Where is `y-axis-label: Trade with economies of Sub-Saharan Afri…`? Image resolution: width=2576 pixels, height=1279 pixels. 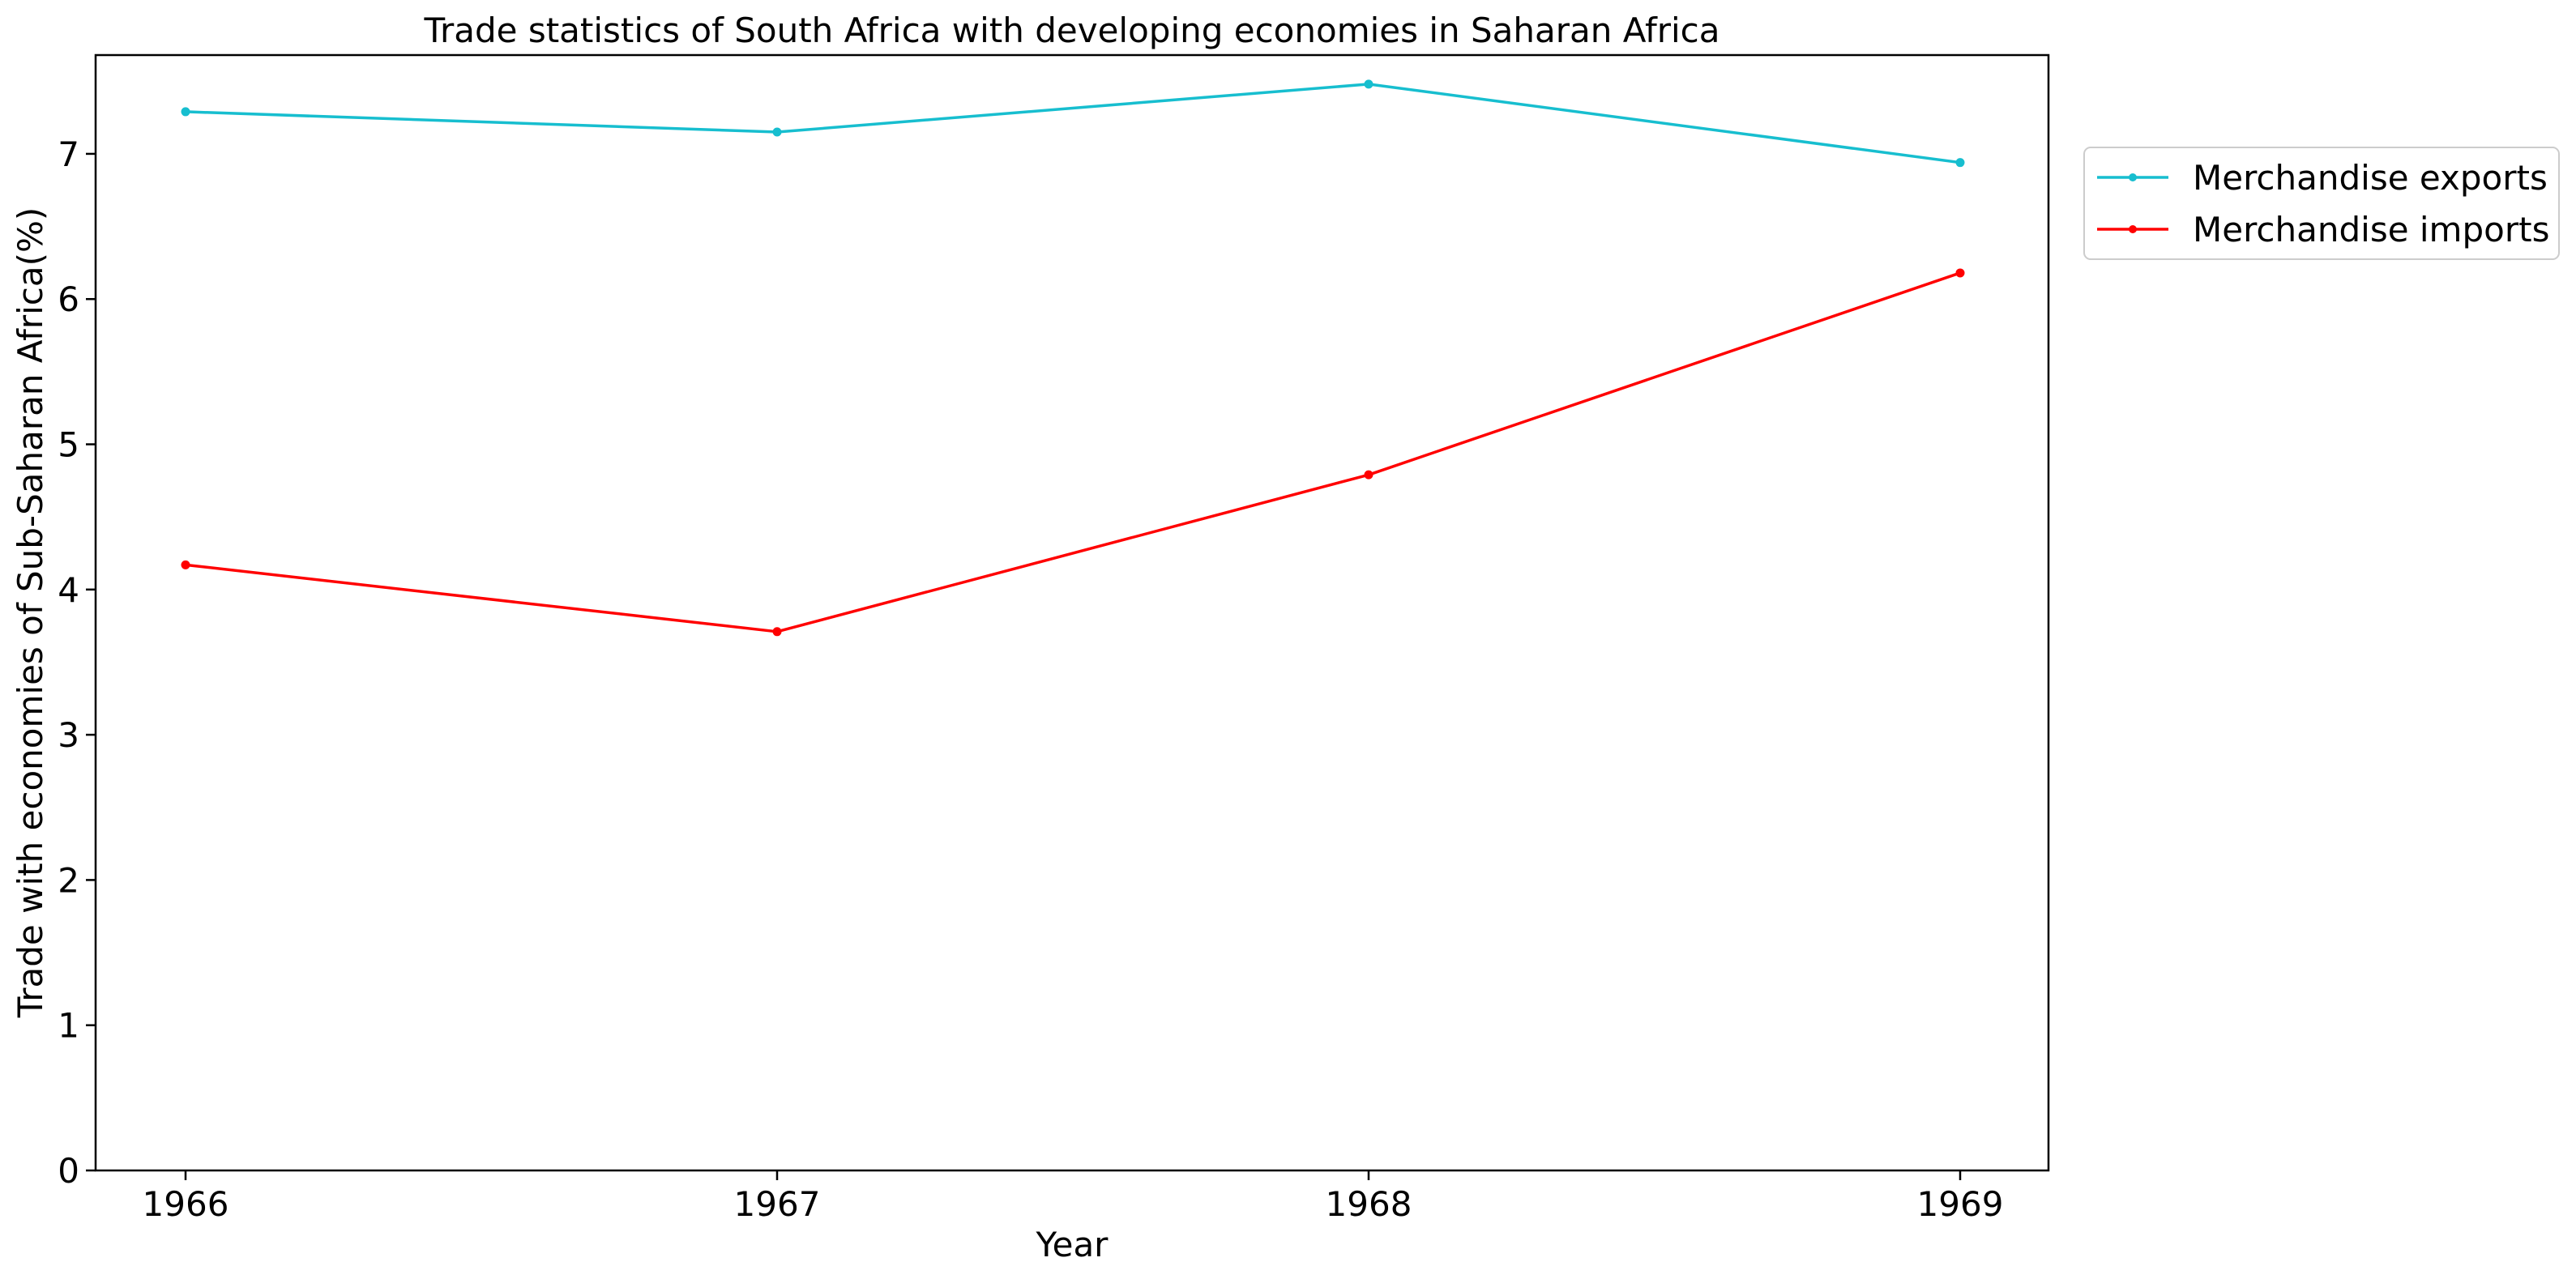 y-axis-label: Trade with economies of Sub-Saharan Afri… is located at coordinates (30, 613).